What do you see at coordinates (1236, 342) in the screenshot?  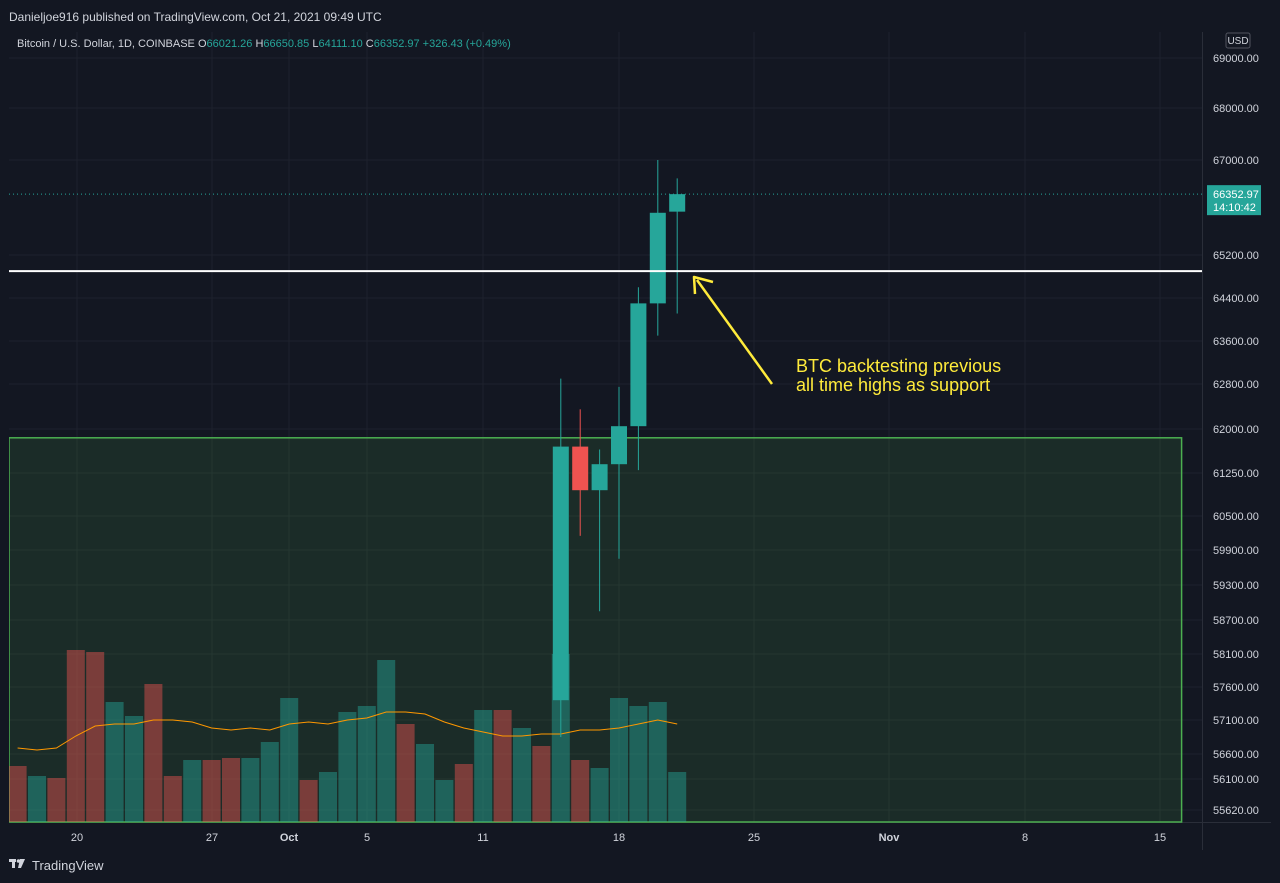 I see `price-tick-label: 63600.00` at bounding box center [1236, 342].